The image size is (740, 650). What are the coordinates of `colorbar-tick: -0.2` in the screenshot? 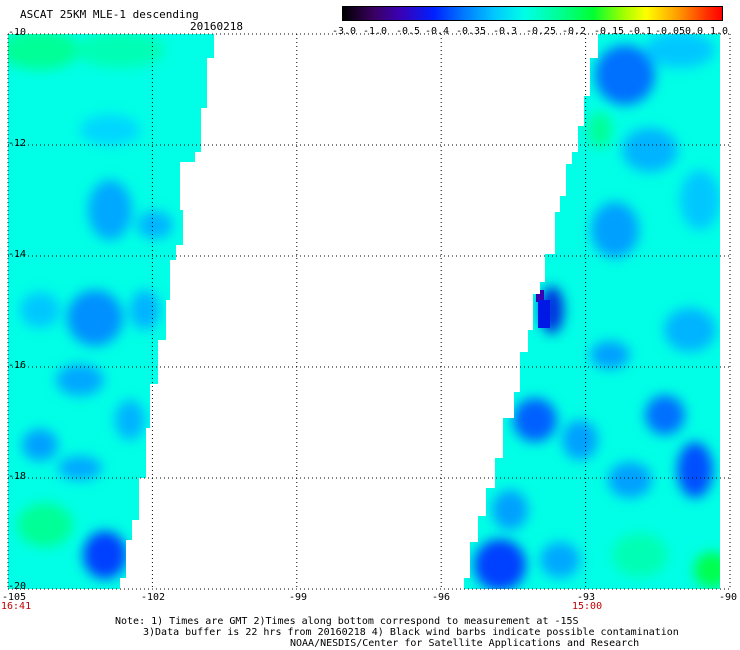 It's located at (574, 31).